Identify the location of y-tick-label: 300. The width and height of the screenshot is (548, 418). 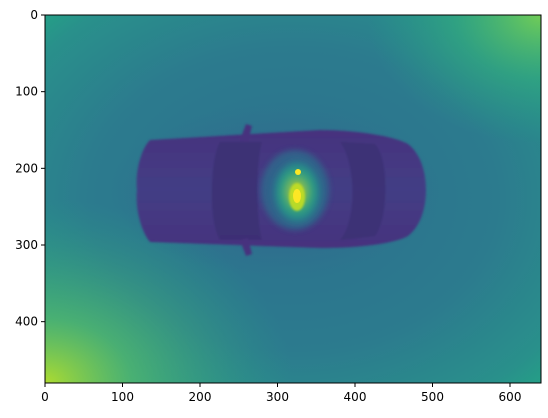
(26, 245).